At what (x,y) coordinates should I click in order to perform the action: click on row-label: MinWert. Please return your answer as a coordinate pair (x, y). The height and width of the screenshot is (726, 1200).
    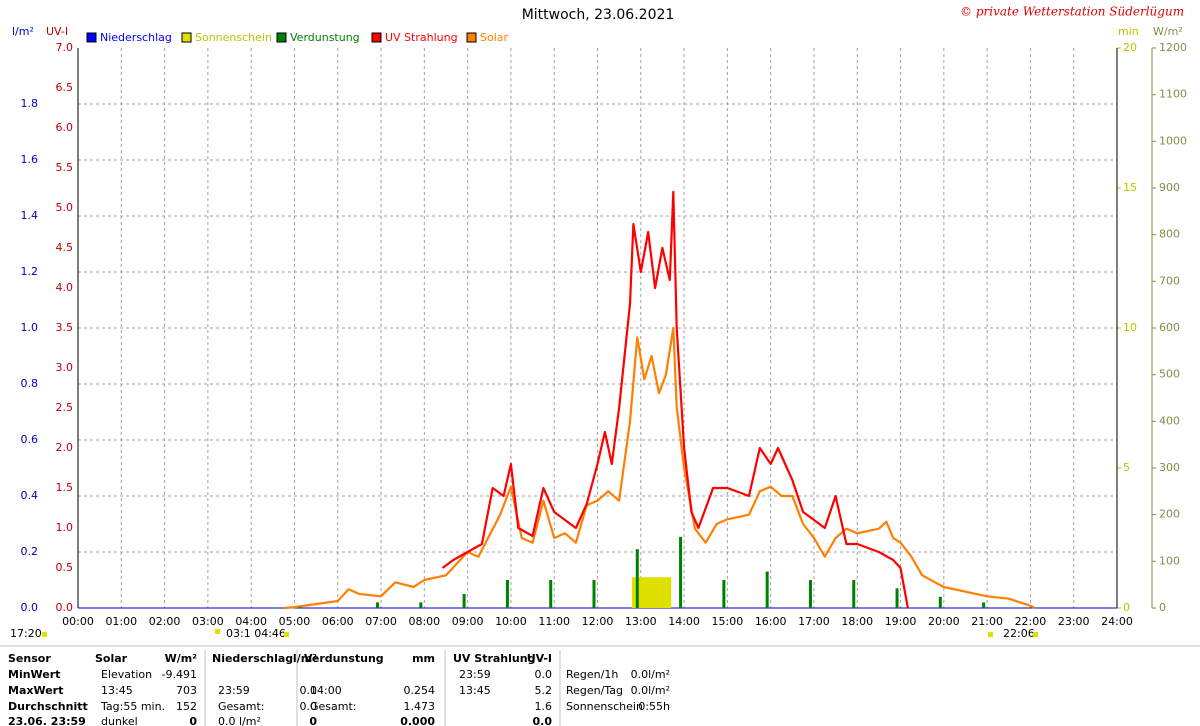
    Looking at the image, I should click on (34, 674).